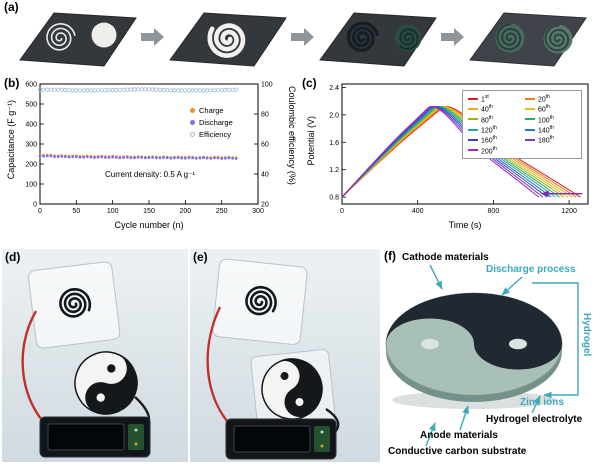 This screenshot has height=464, width=600. What do you see at coordinates (493, 119) in the screenshot?
I see `legend-item: 80th` at bounding box center [493, 119].